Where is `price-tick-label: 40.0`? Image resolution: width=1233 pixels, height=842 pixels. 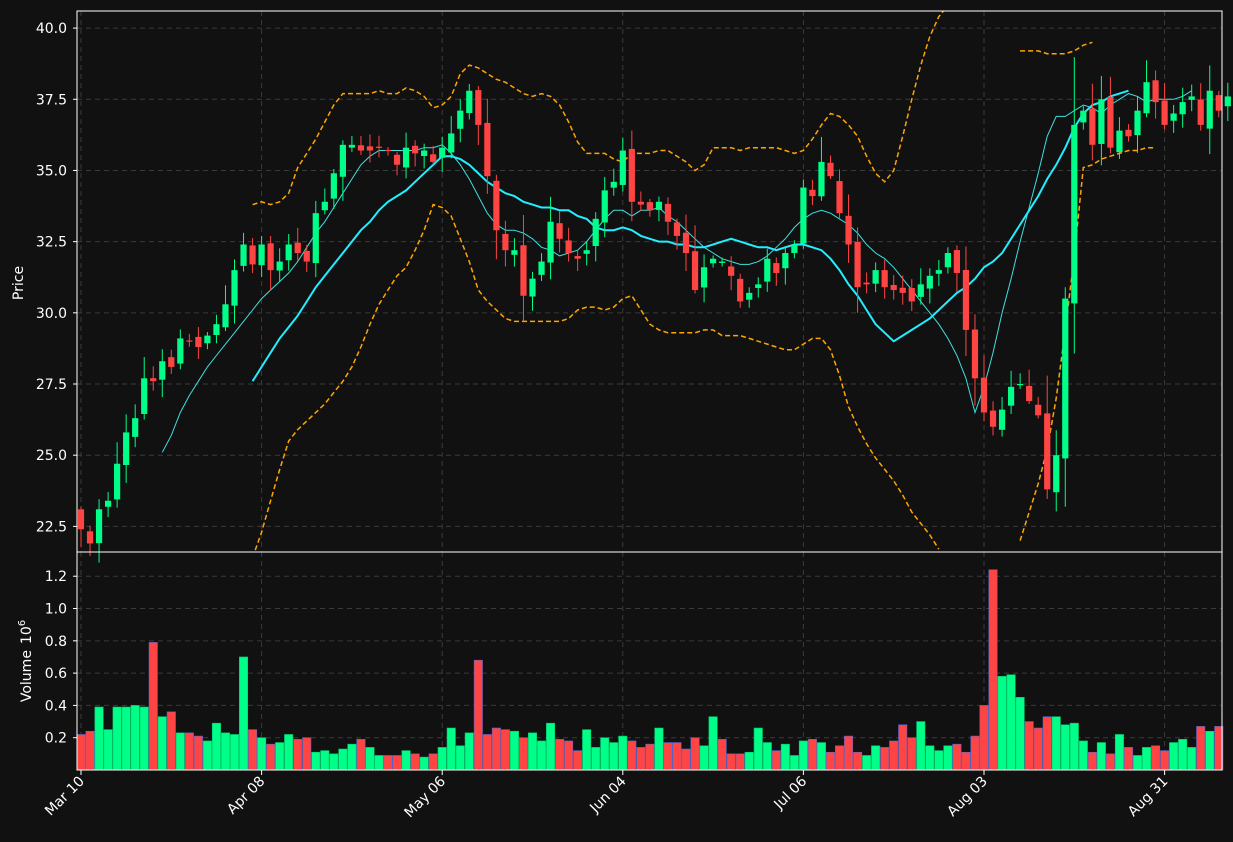
price-tick-label: 40.0 is located at coordinates (51, 29).